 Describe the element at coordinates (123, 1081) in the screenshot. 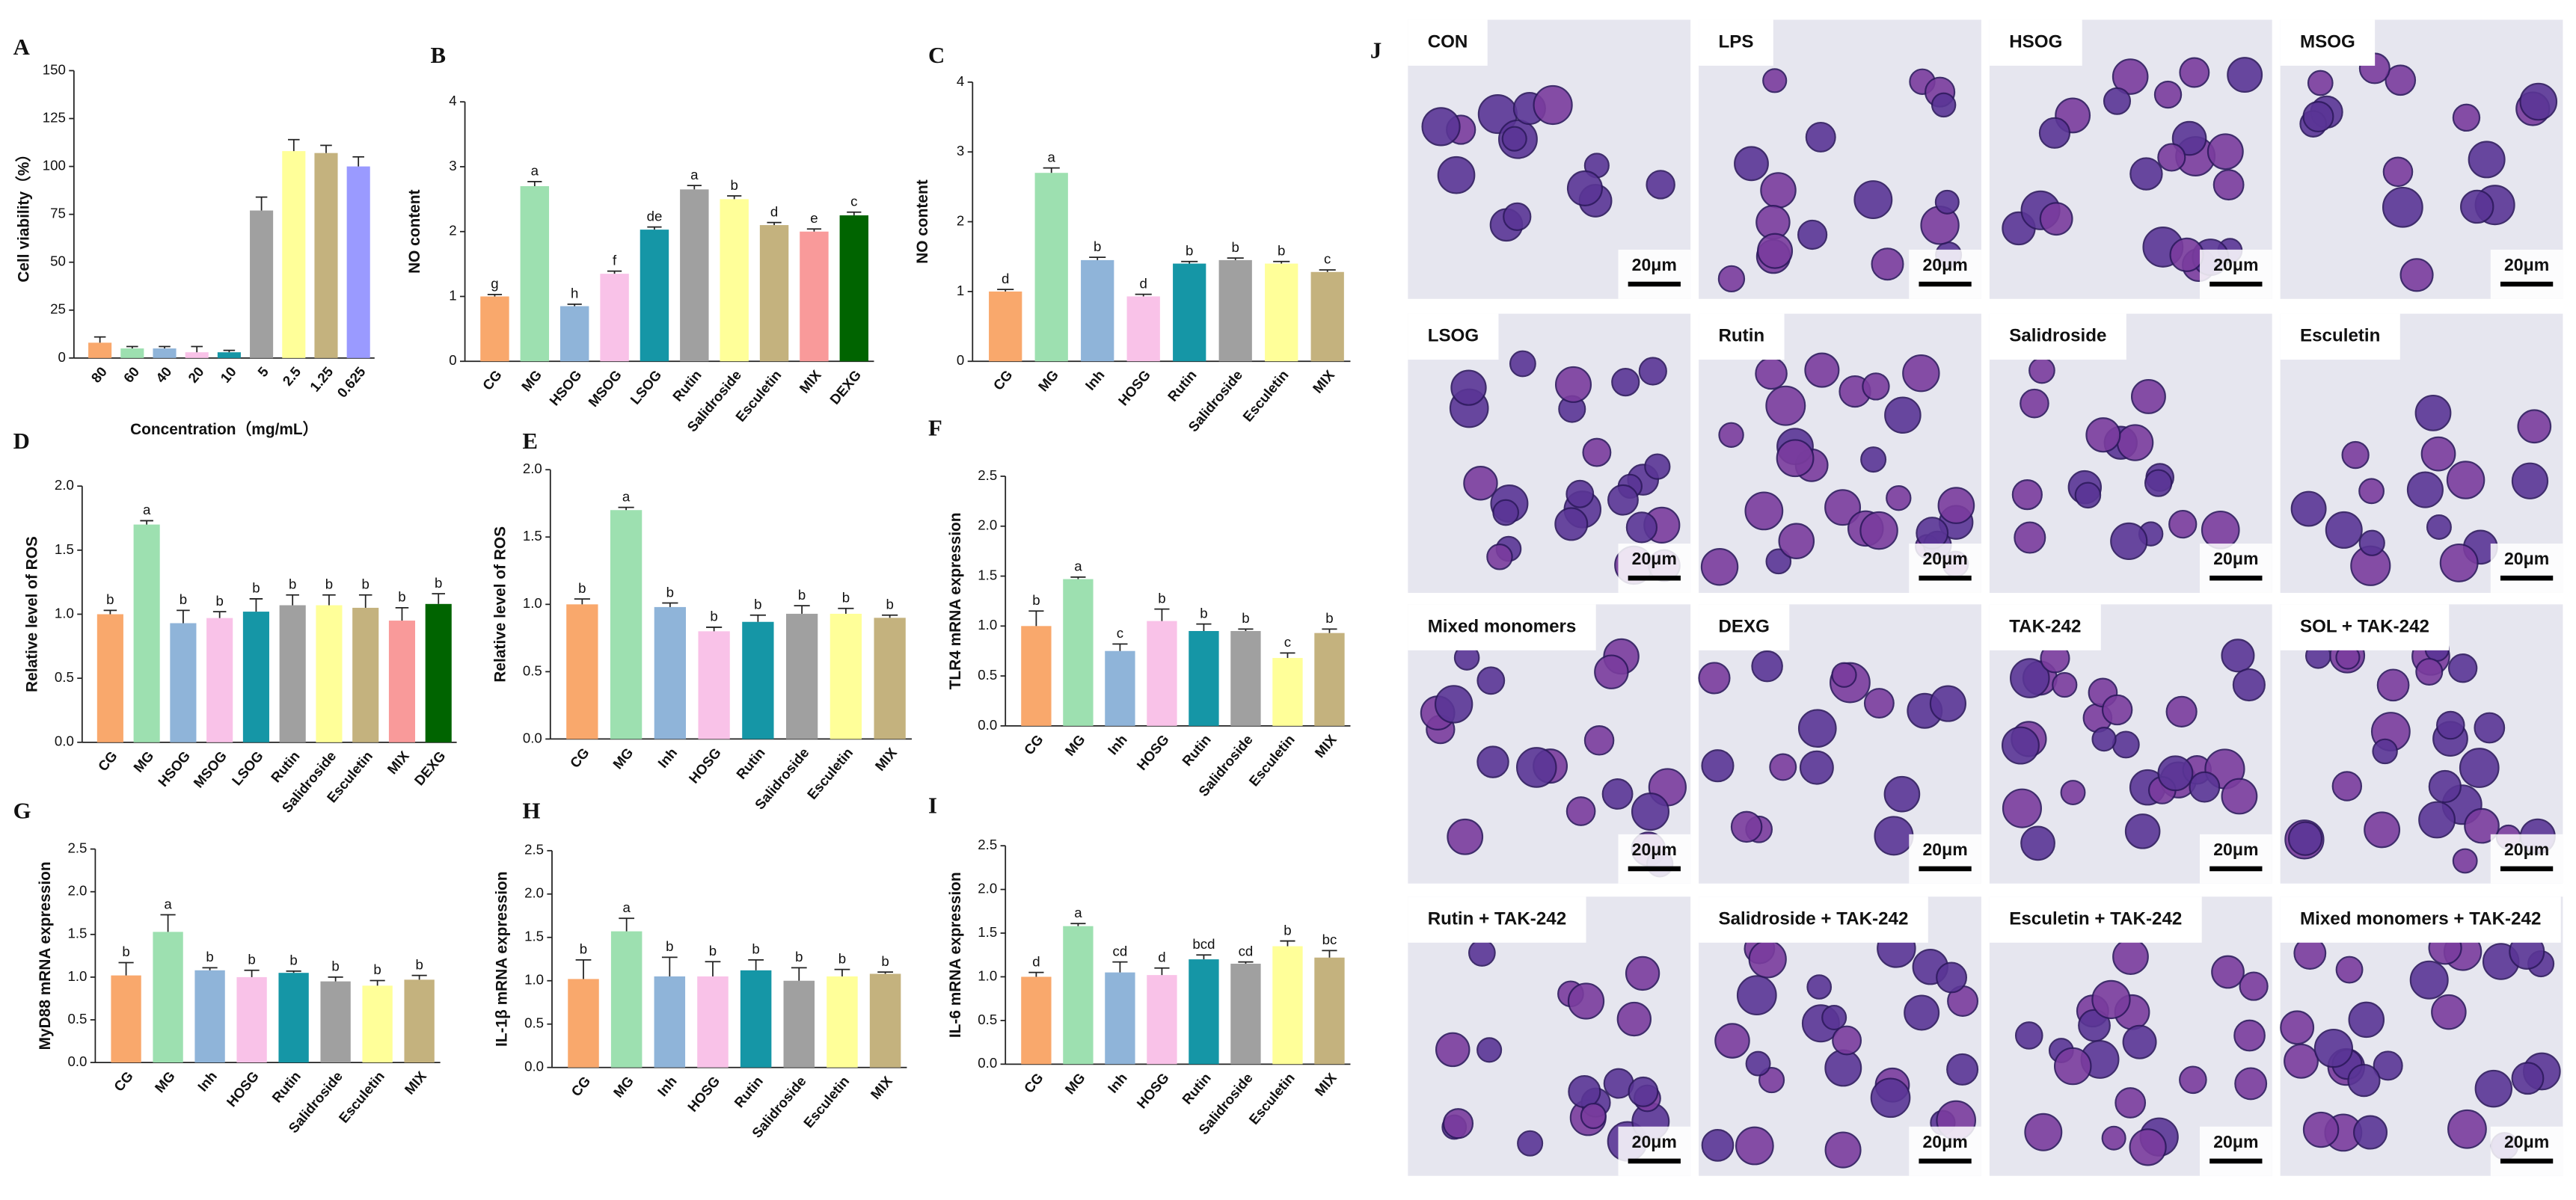

I see `x-tick-label: CG` at that location.